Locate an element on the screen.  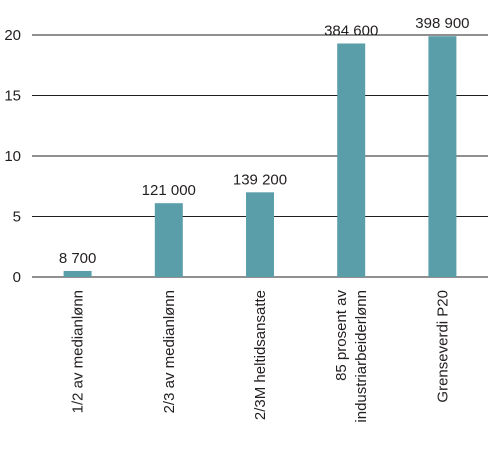
y-tick-label-0: 0 is located at coordinates (17, 277).